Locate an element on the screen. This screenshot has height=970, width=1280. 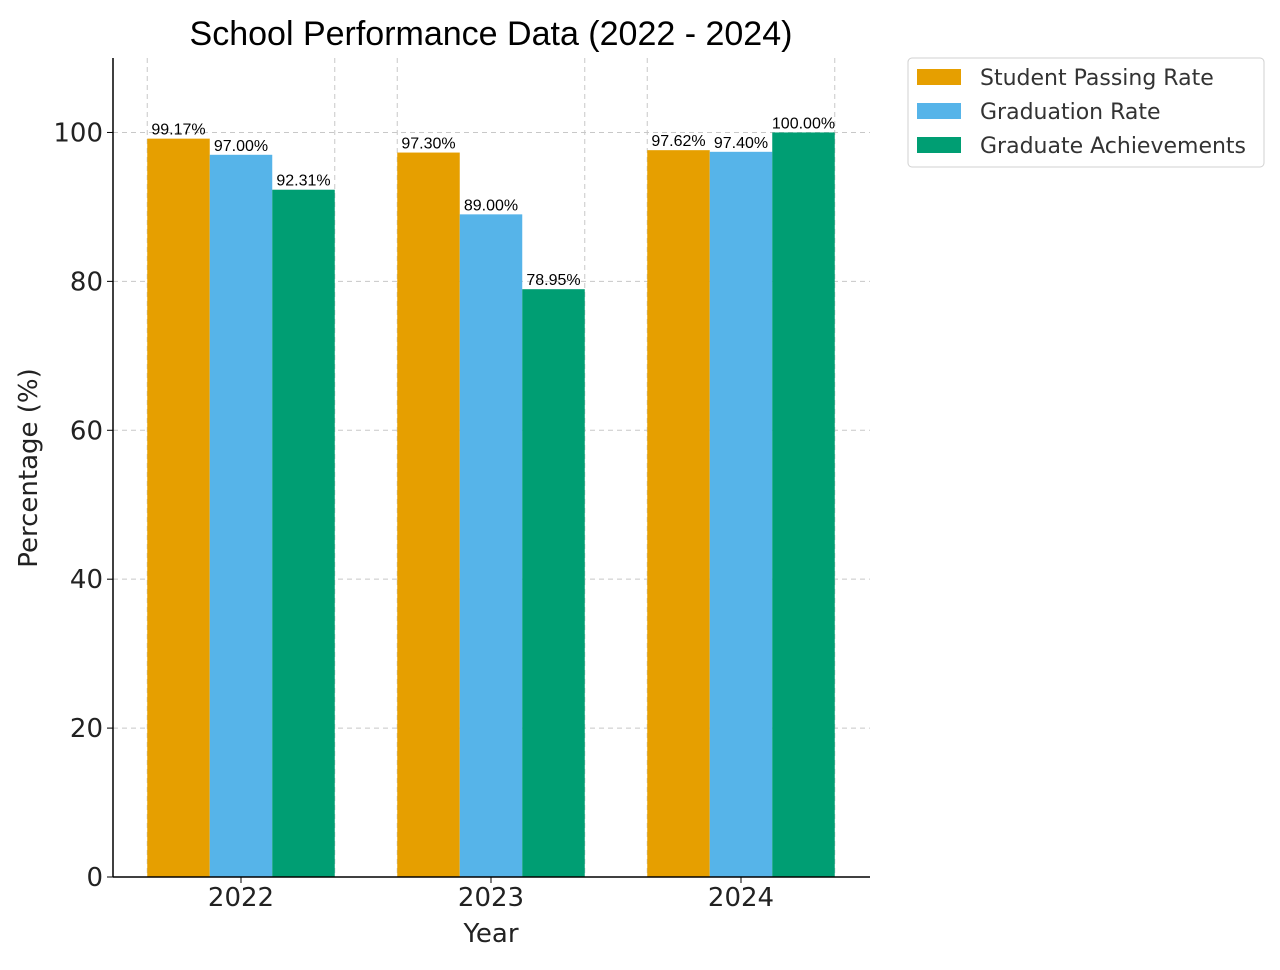
y-tick-label-40: 40 is located at coordinates (86, 580).